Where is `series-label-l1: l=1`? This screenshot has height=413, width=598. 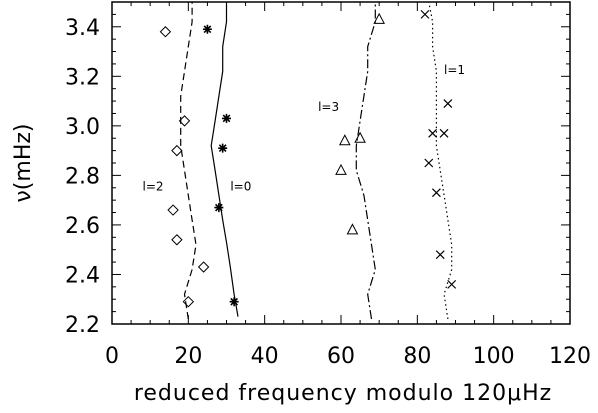 series-label-l1: l=1 is located at coordinates (454, 70).